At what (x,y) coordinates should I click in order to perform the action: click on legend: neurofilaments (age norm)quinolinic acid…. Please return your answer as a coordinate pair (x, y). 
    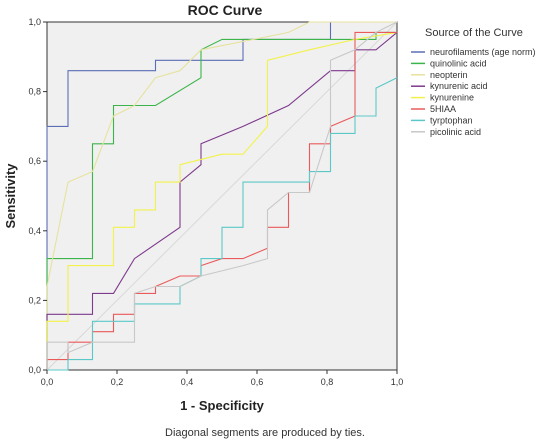
    Looking at the image, I should click on (473, 92).